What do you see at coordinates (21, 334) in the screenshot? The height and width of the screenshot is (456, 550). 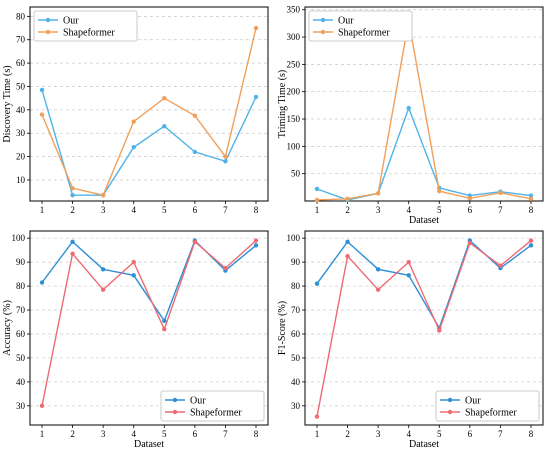 I see `y-tick-label: 60` at bounding box center [21, 334].